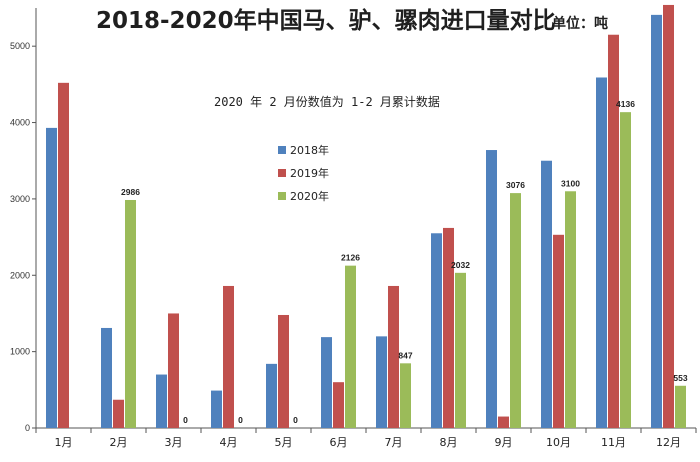 The width and height of the screenshot is (700, 462). Describe the element at coordinates (405, 355) in the screenshot. I see `data-label: 847` at that location.